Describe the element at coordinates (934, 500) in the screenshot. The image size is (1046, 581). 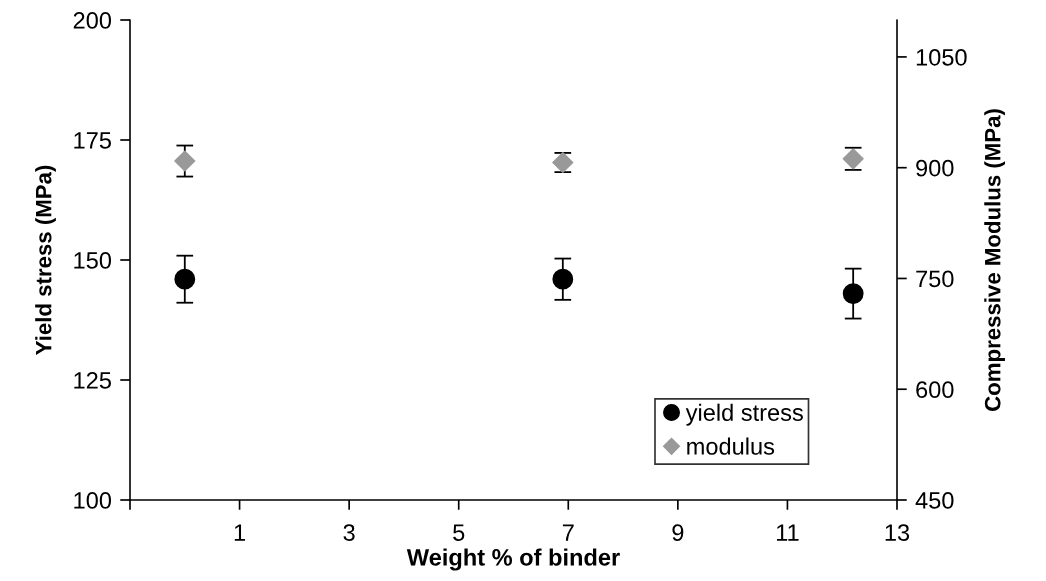
I see `y2-tick-label: 450` at that location.